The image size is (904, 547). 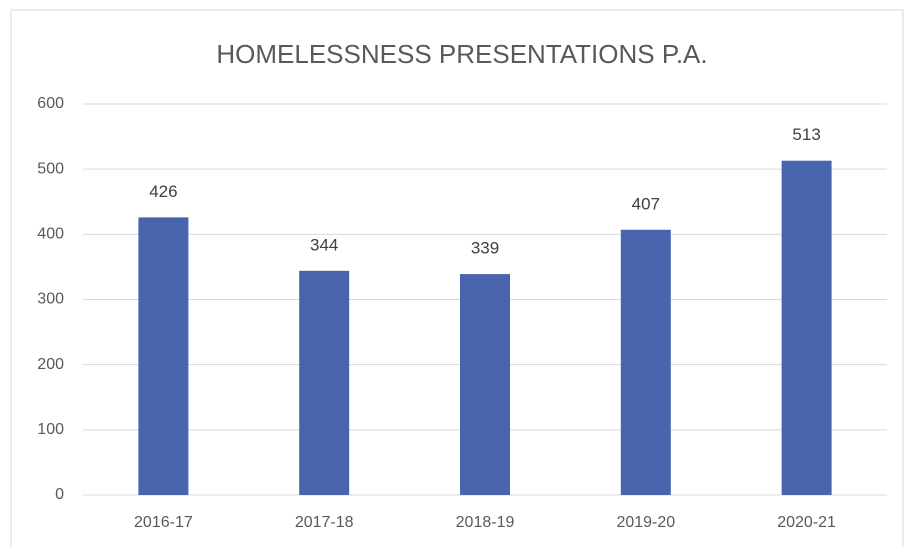 What do you see at coordinates (163, 522) in the screenshot?
I see `x-tick-label: 2016-17` at bounding box center [163, 522].